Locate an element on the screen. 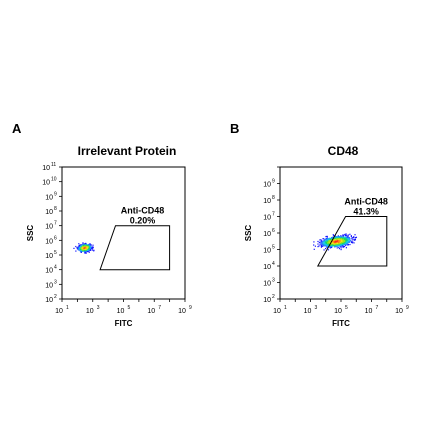 The height and width of the screenshot is (441, 440). x-tick-exponent: 1 is located at coordinates (285, 308).